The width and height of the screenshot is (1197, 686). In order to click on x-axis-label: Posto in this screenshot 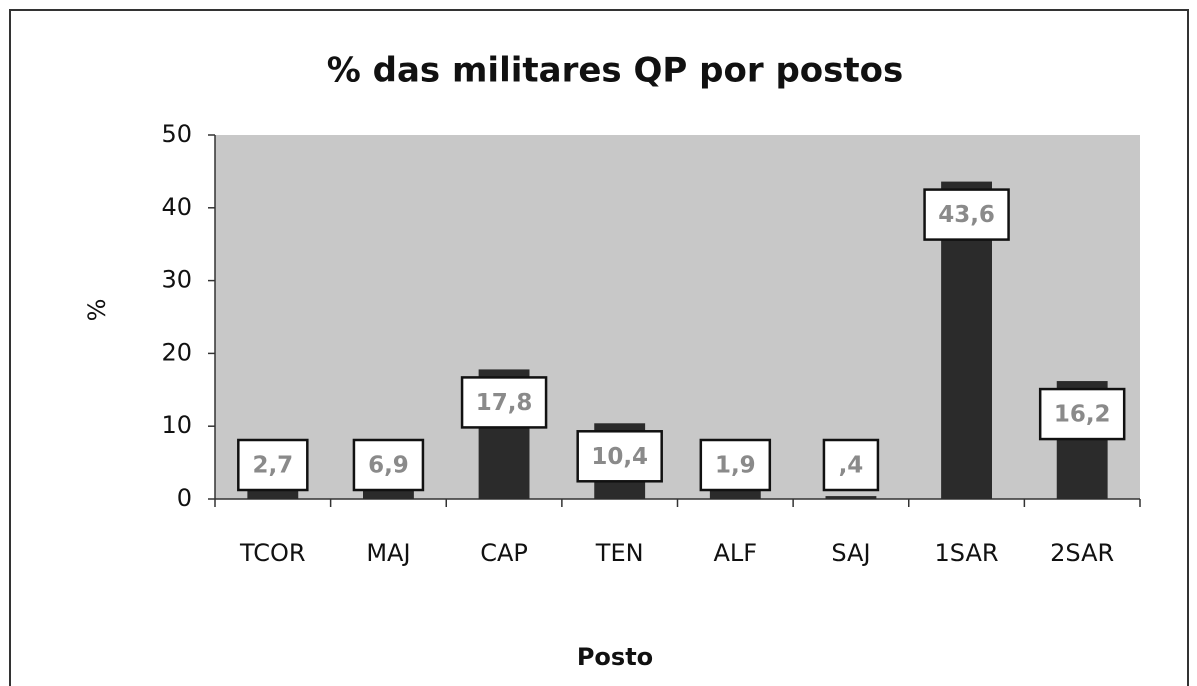, I will do `click(615, 657)`.